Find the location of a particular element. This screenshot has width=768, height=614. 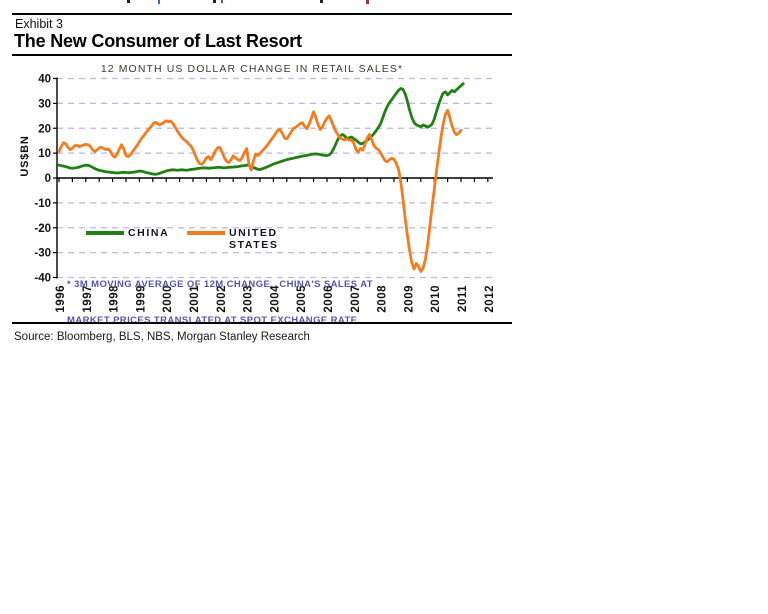

x-tick-label: 2005 is located at coordinates (302, 299).